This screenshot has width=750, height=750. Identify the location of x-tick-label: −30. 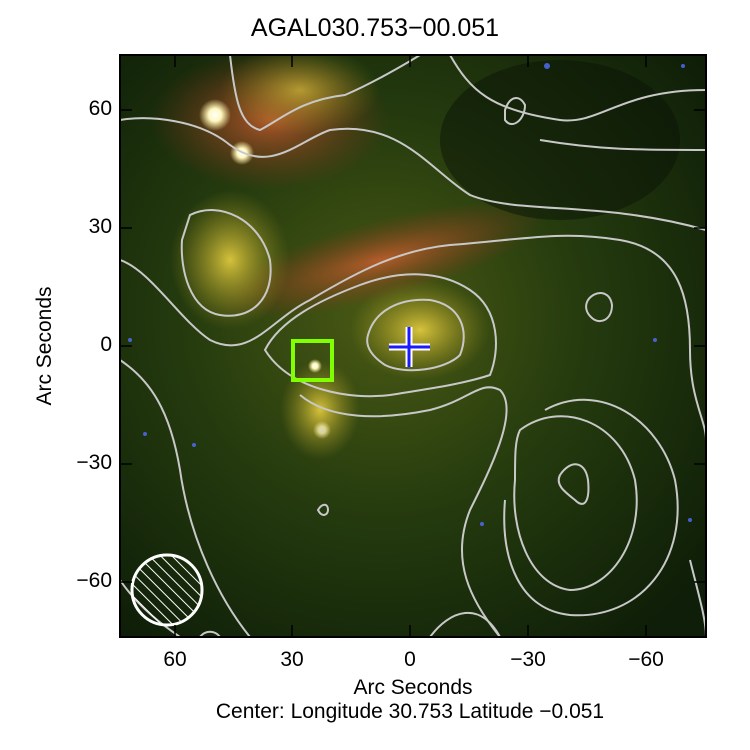
(528, 659).